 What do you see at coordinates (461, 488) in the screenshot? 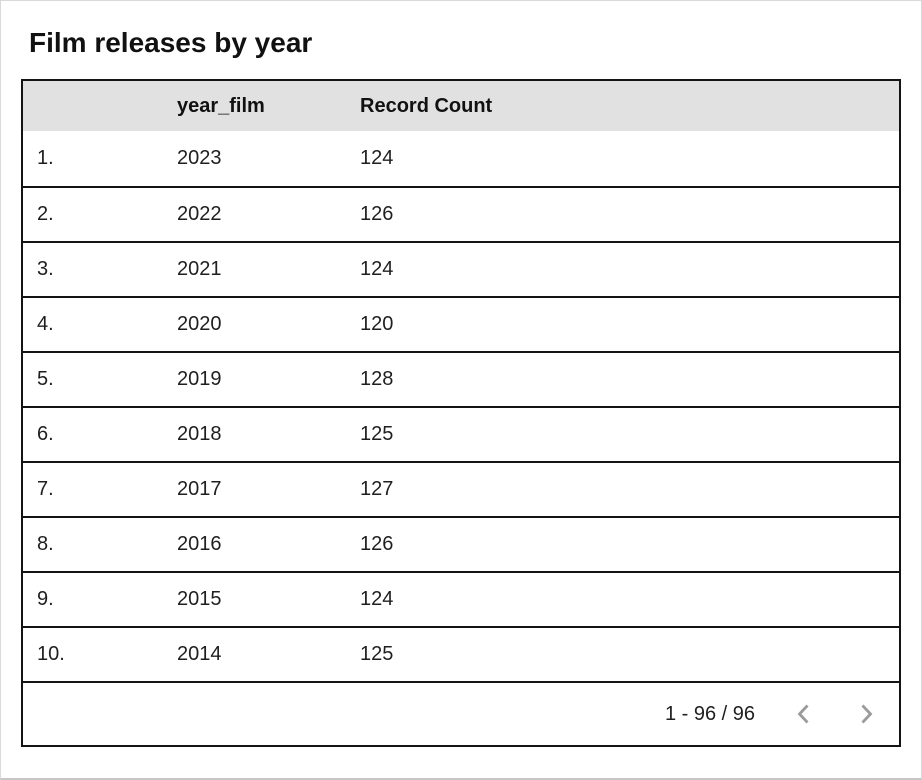
I see `table-row: 7. 2017 127` at bounding box center [461, 488].